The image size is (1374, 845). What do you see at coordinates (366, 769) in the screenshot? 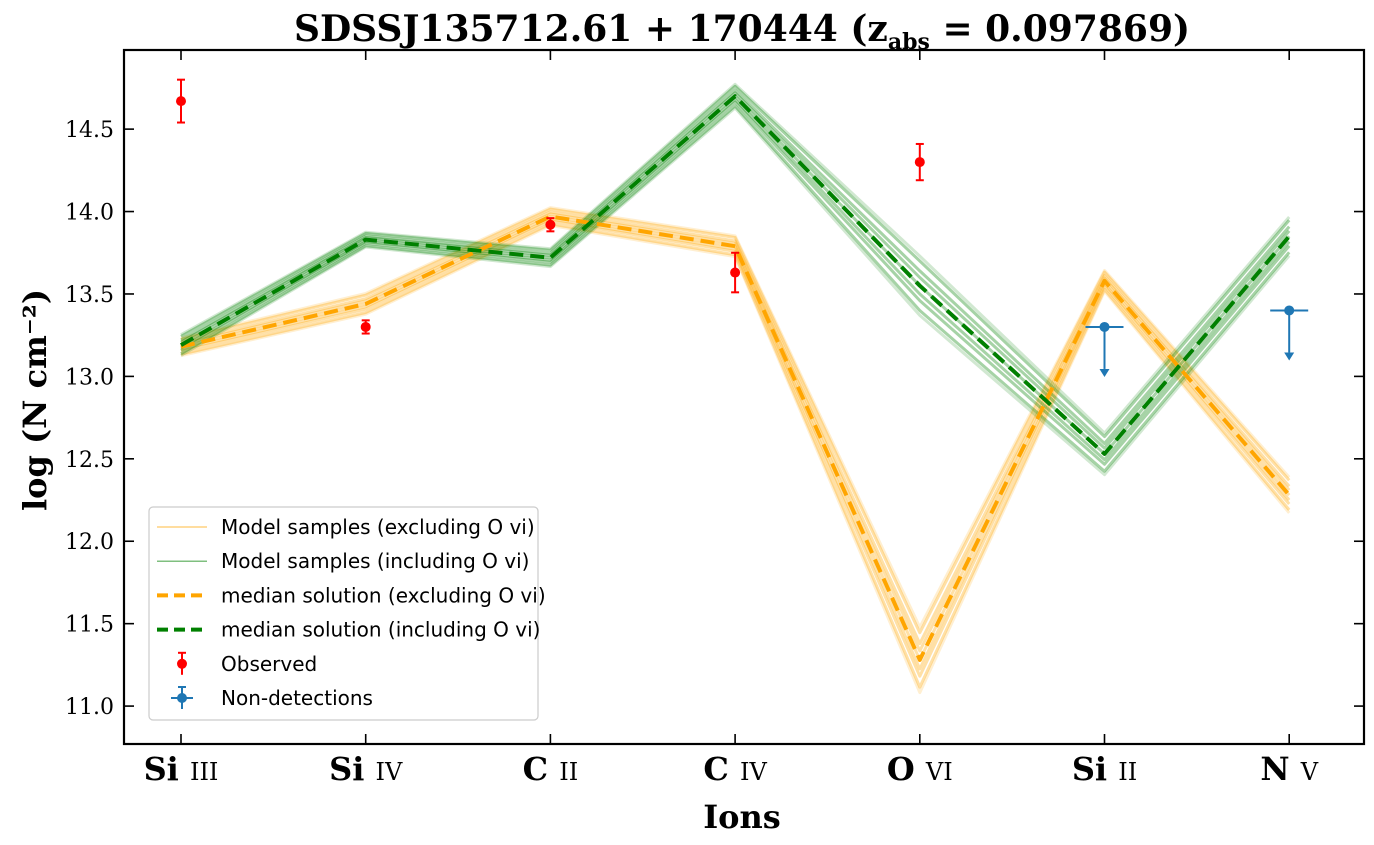
I see `x-tick-label: Si IV` at bounding box center [366, 769].